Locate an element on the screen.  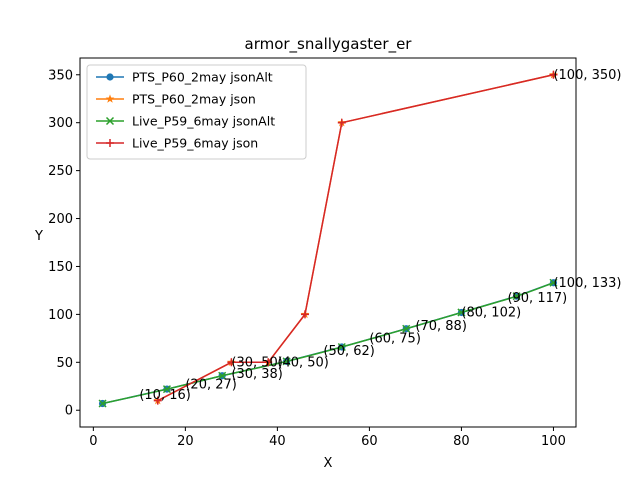
legend-label: Live_P59_6may jsonAlt is located at coordinates (203, 121).